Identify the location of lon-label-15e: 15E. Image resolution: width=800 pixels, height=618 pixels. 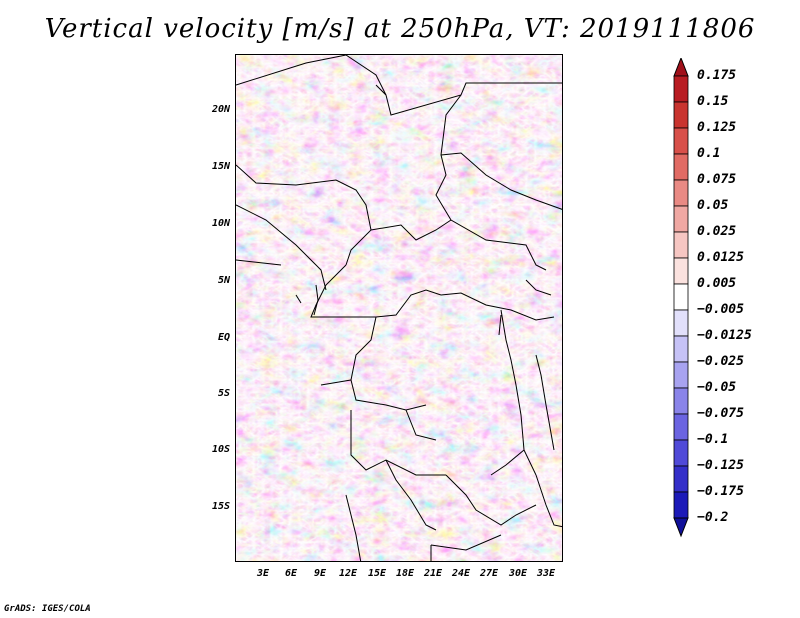
(377, 573).